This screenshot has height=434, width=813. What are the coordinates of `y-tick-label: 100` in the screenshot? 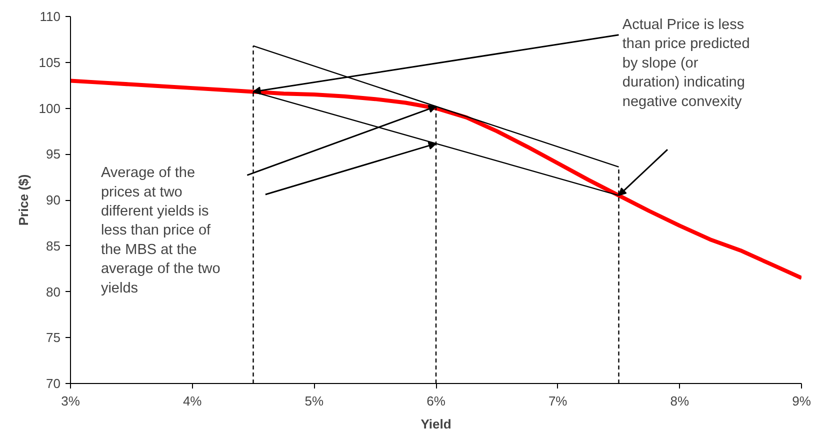 It's located at (49, 108).